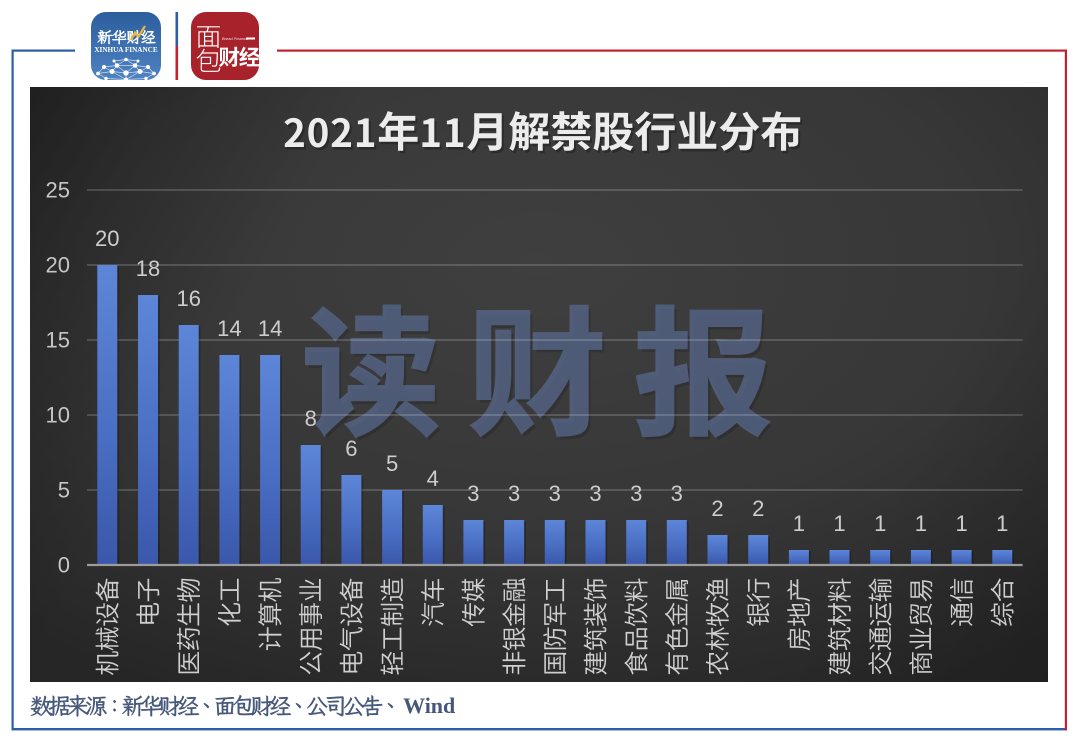  Describe the element at coordinates (188, 298) in the screenshot. I see `svg-text: 16` at that location.